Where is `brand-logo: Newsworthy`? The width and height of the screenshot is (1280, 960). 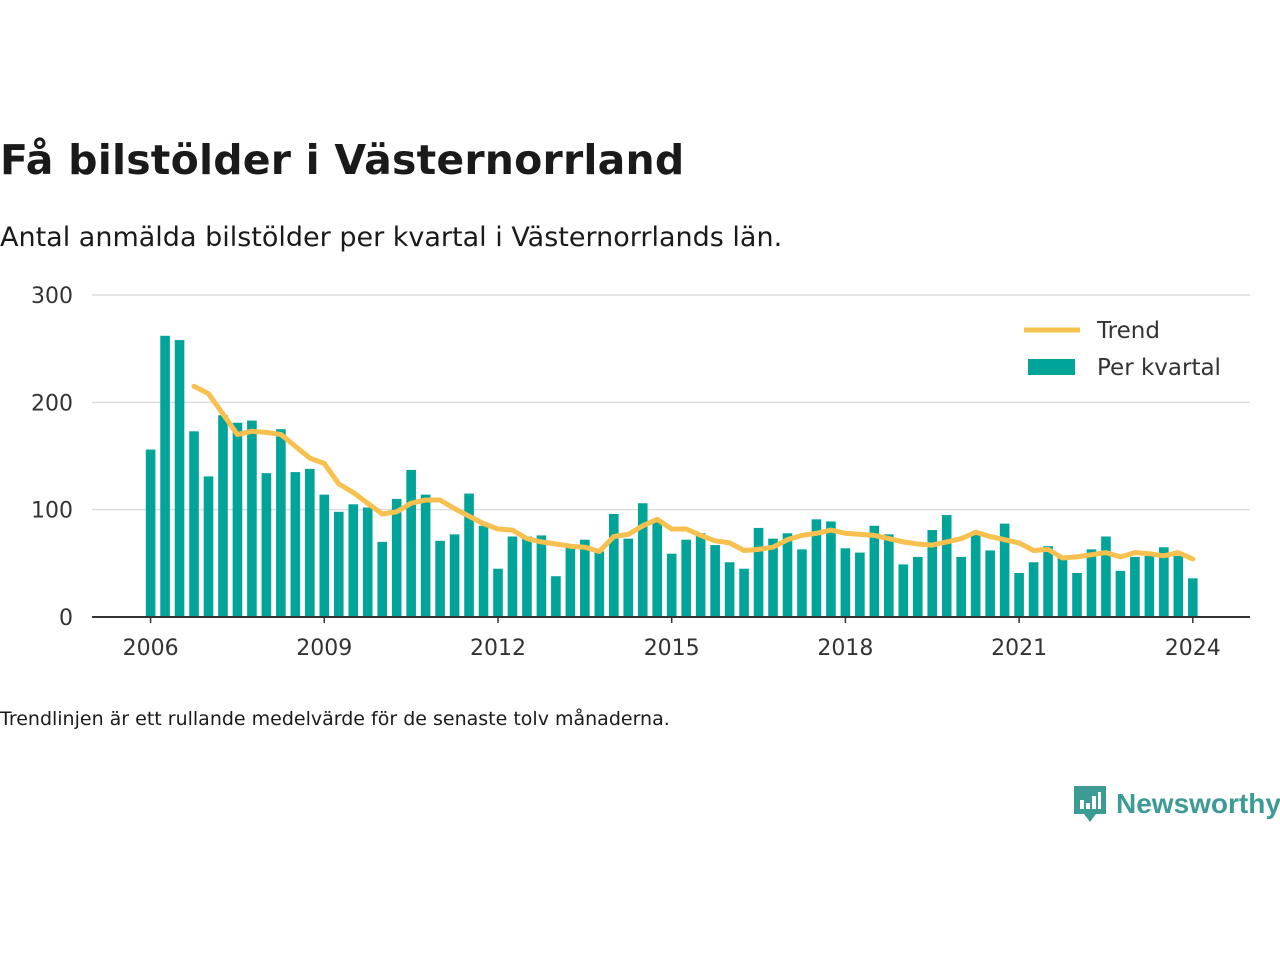 brand-logo: Newsworthy is located at coordinates (1176, 804).